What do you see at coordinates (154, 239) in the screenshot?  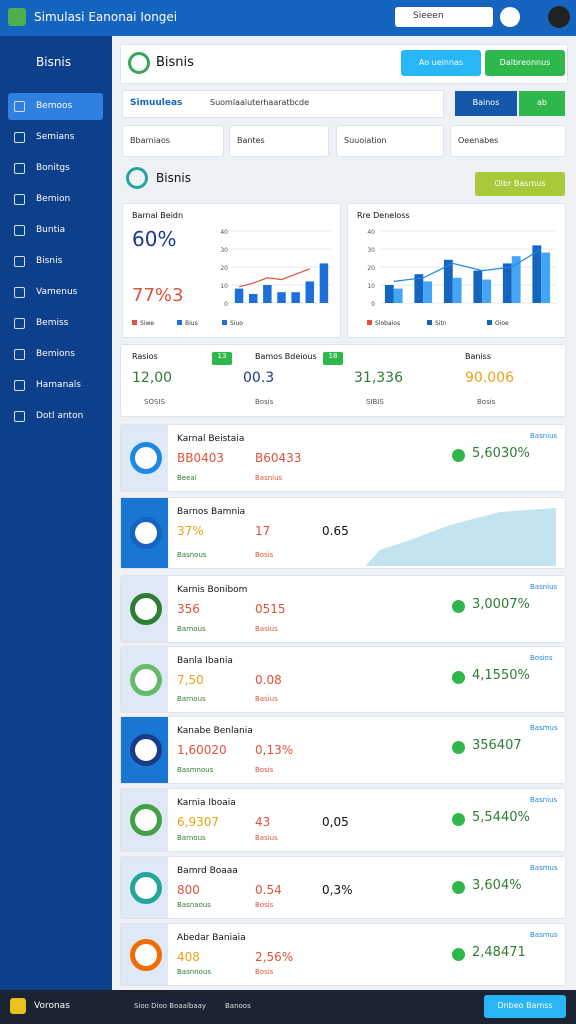 I see `stat: 60%` at bounding box center [154, 239].